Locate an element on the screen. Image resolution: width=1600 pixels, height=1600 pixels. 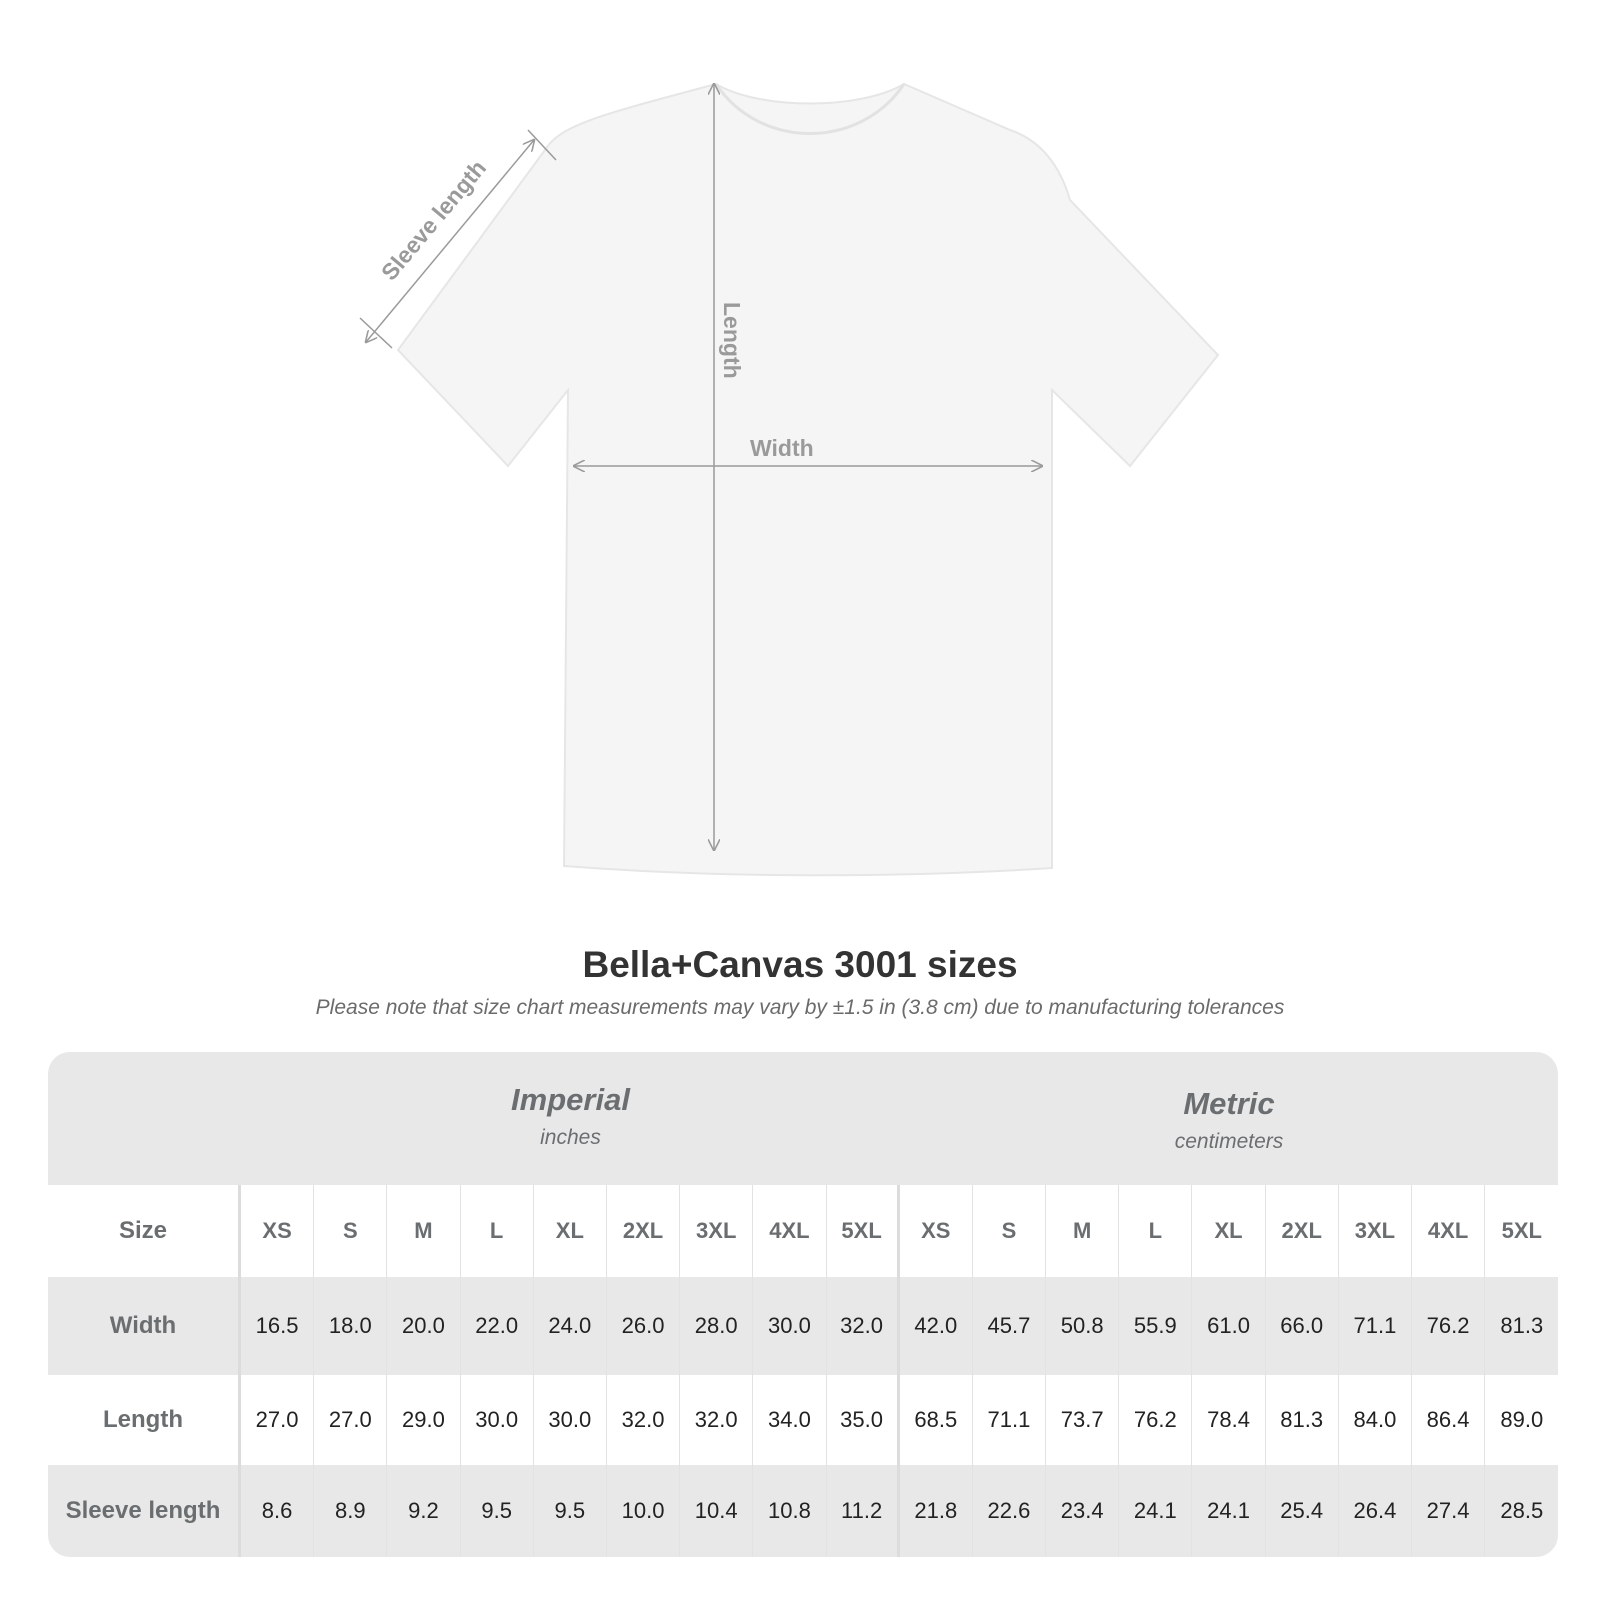
sleeve-arrow is located at coordinates (450, 241).